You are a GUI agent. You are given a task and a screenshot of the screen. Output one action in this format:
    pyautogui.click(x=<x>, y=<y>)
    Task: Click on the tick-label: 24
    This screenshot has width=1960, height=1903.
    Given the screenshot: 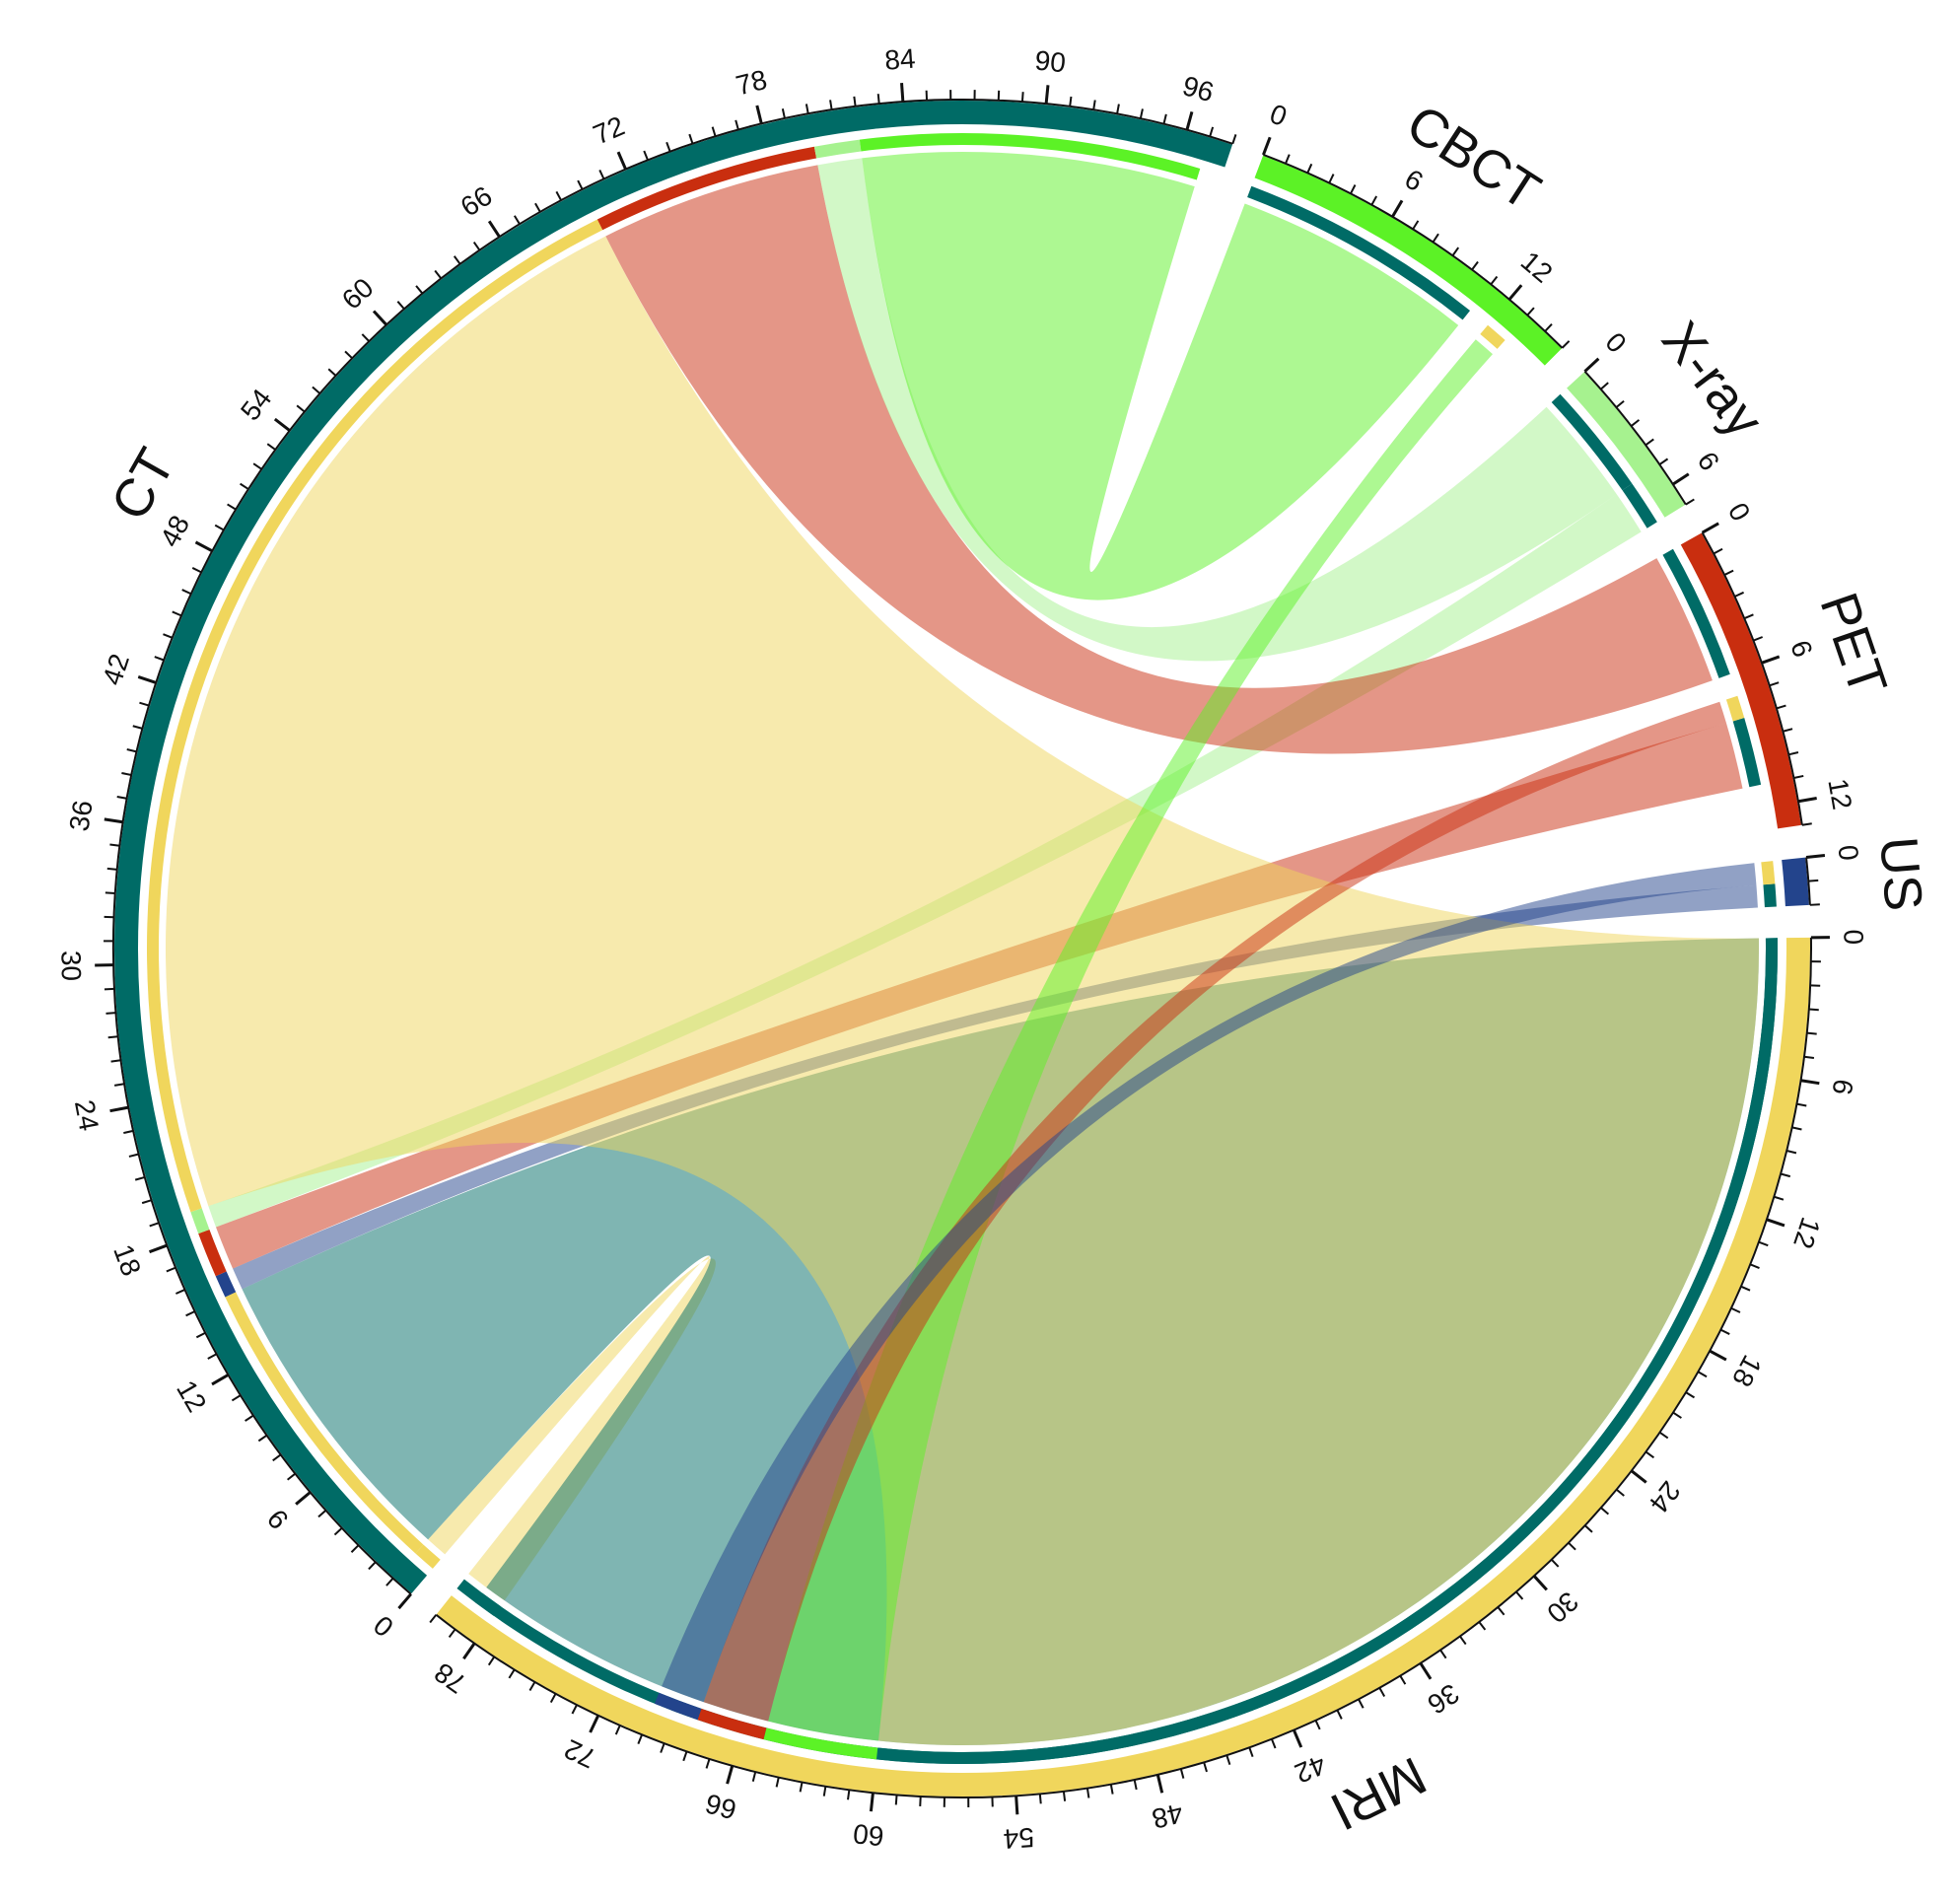 What is the action you would take?
    pyautogui.click(x=1665, y=1497)
    